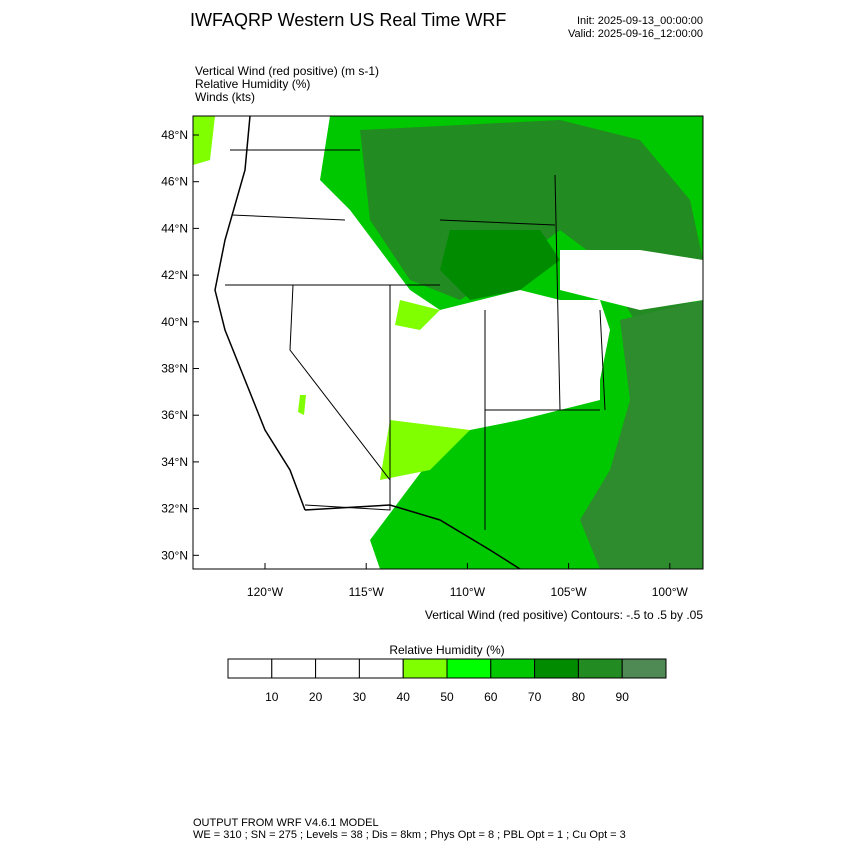 Image resolution: width=850 pixels, height=855 pixels. I want to click on field-label: Vertical Wind (red positive) (m s-1), so click(287, 71).